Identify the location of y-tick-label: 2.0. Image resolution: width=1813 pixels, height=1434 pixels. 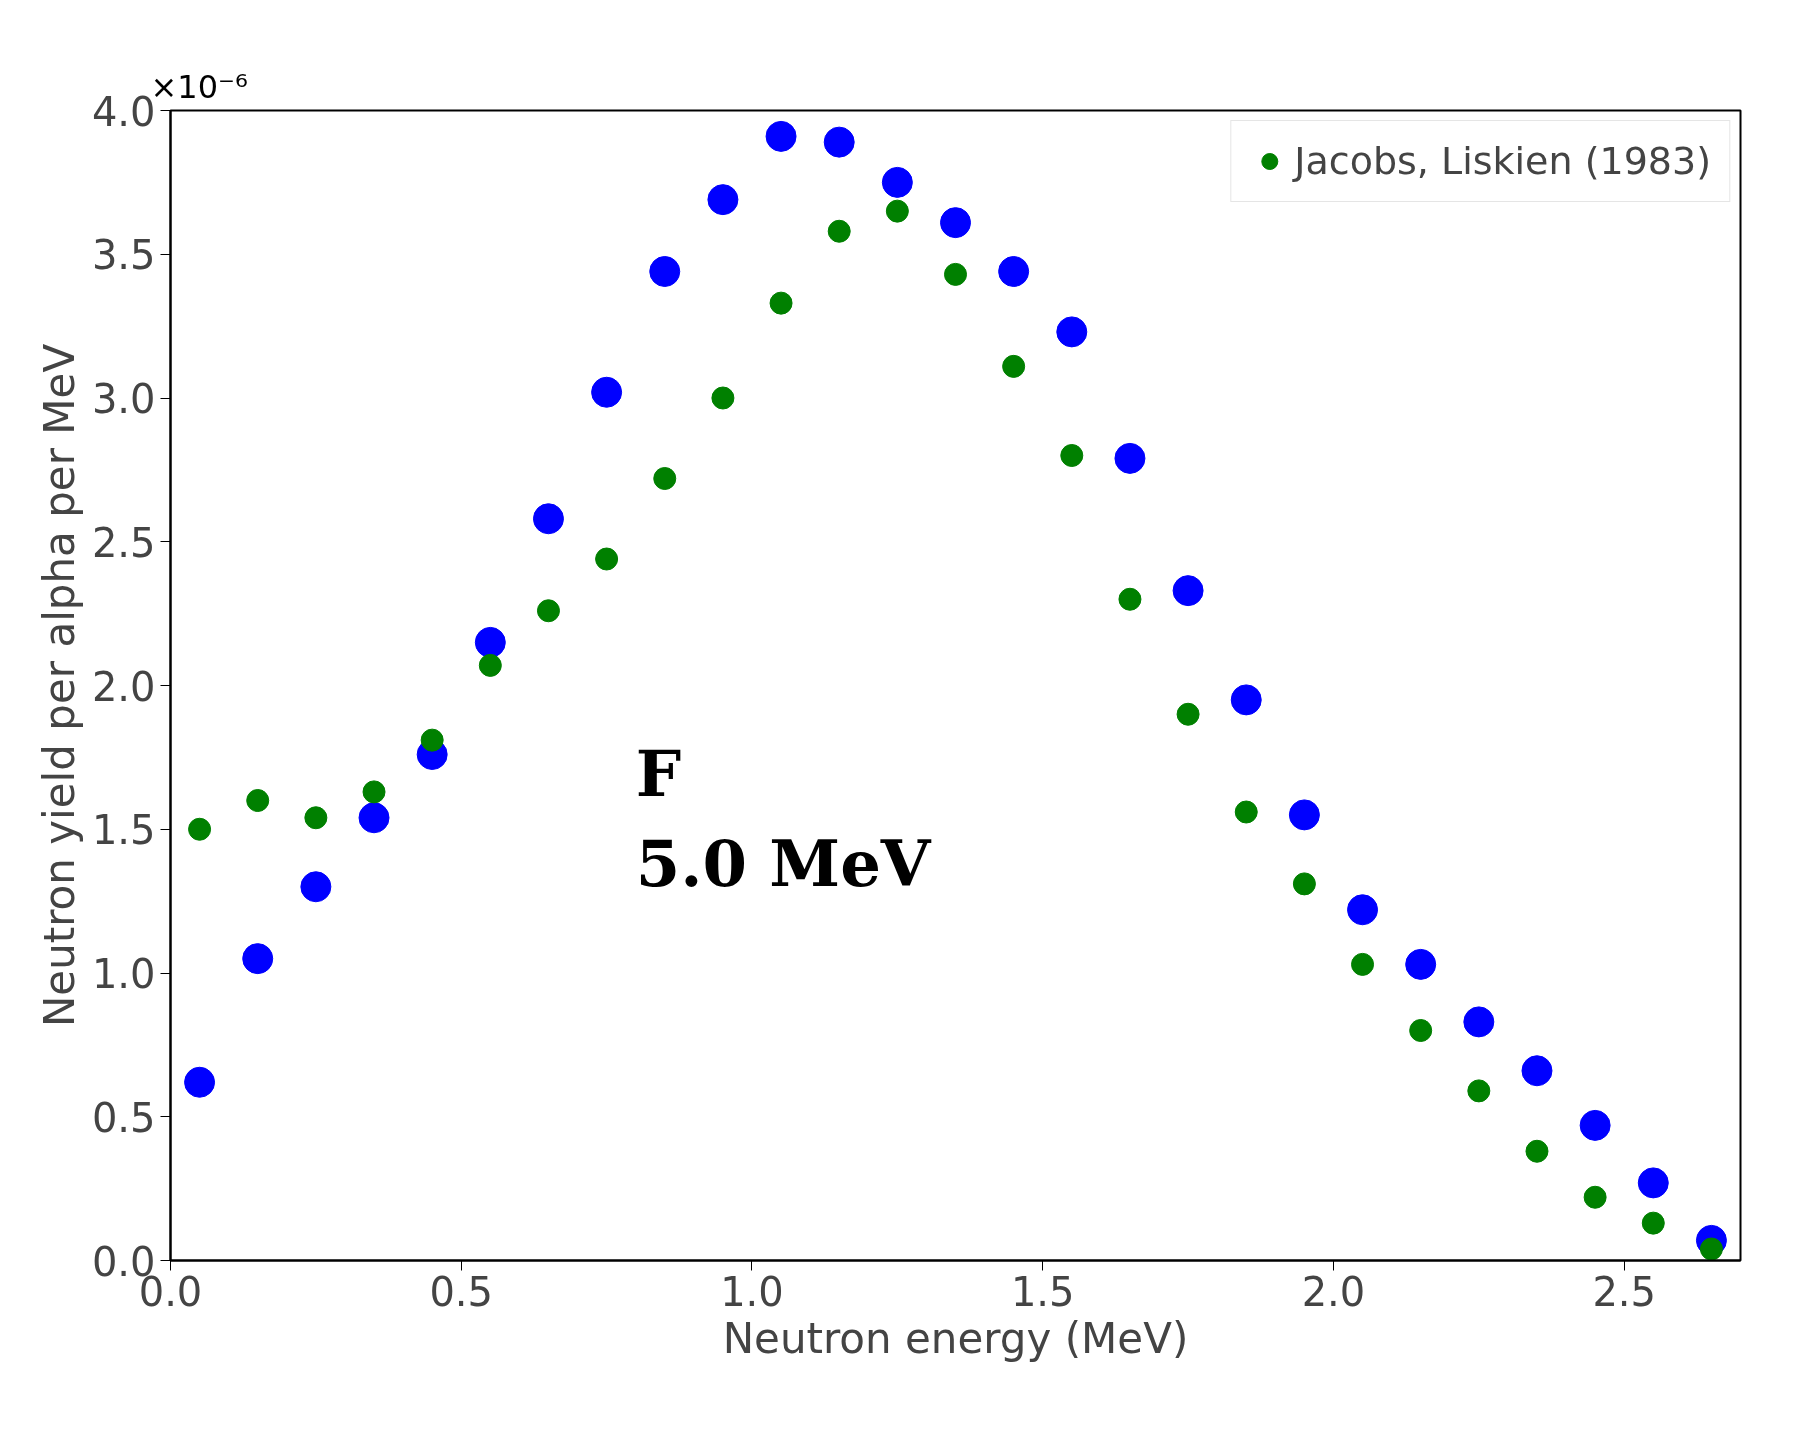
(123, 686).